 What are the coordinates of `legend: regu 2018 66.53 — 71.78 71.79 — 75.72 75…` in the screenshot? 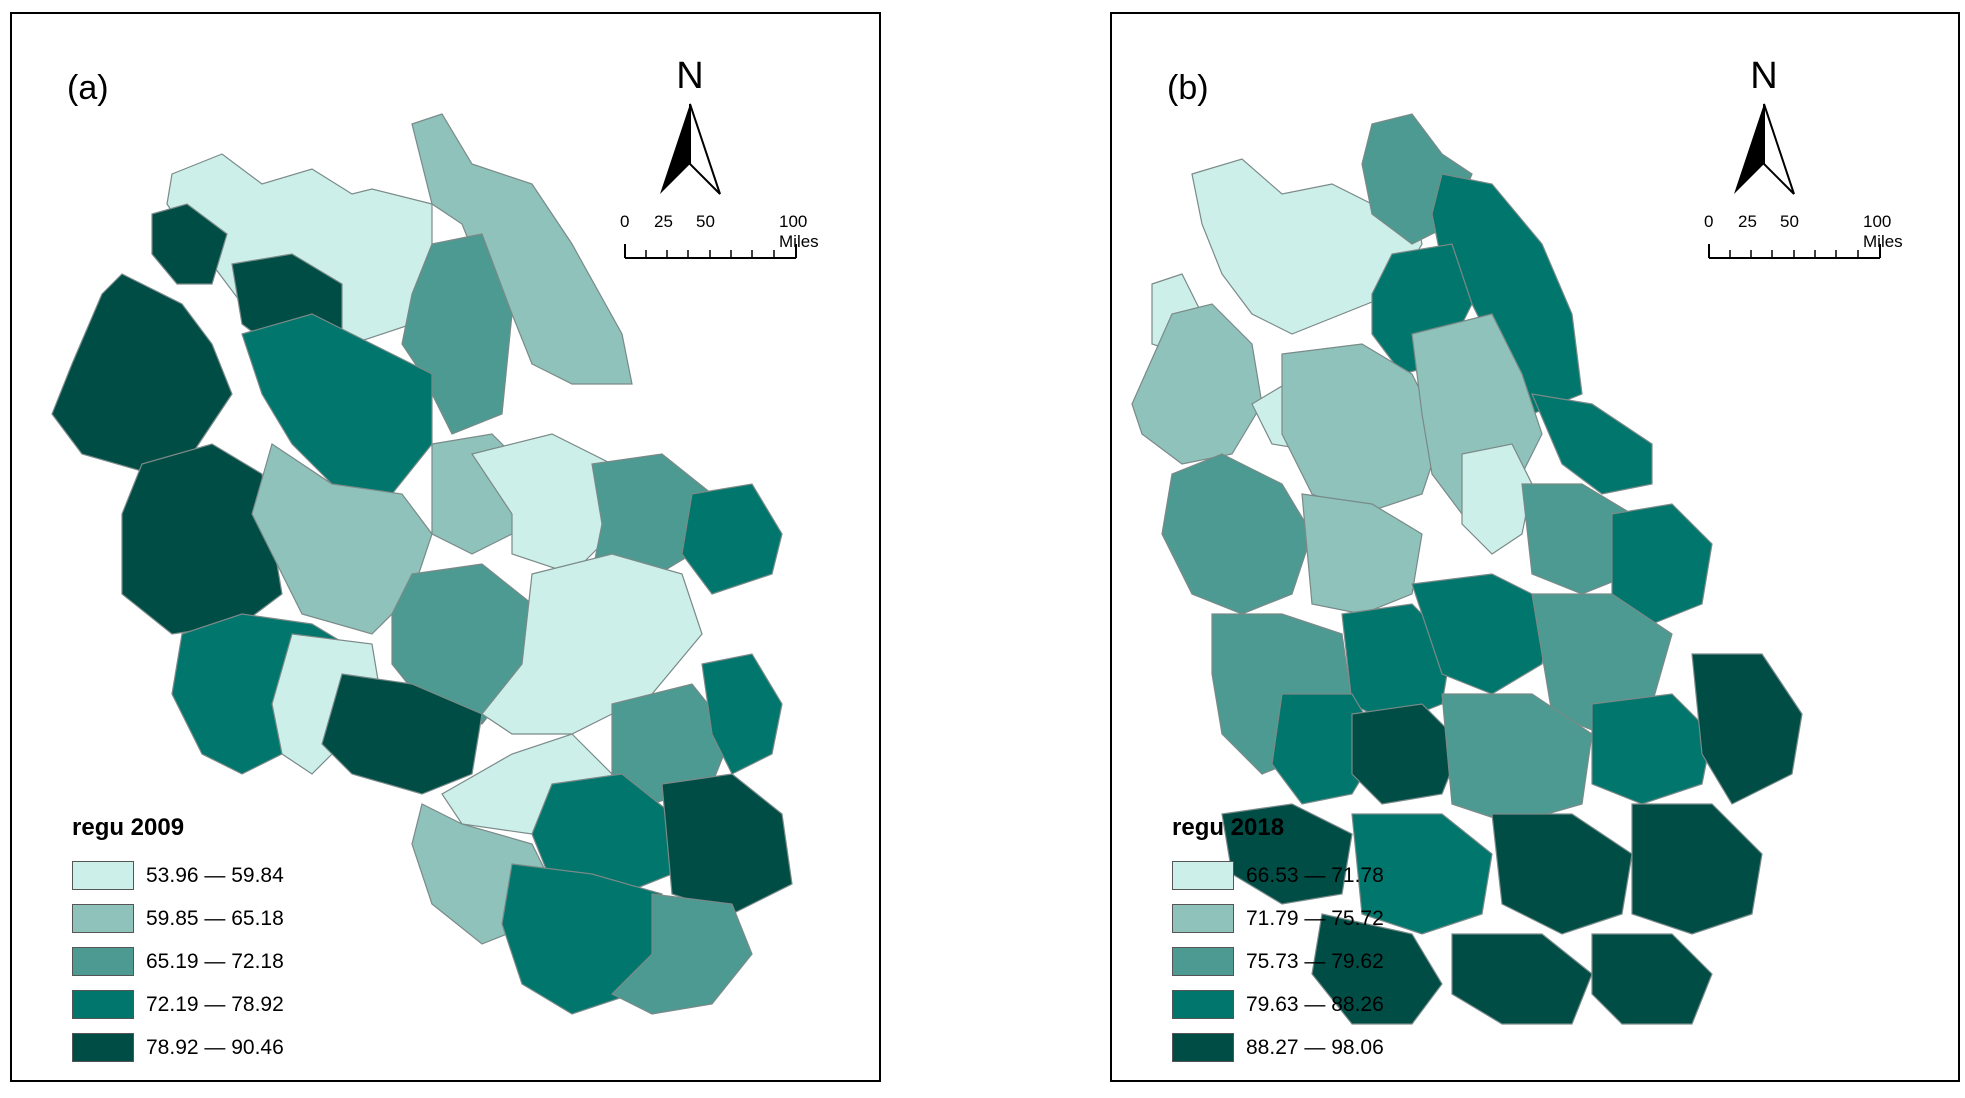 It's located at (1278, 941).